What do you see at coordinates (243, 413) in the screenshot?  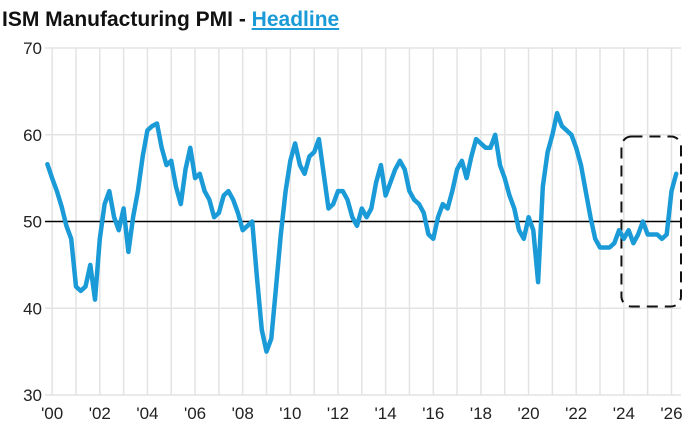 I see `x-tick-label: '08` at bounding box center [243, 413].